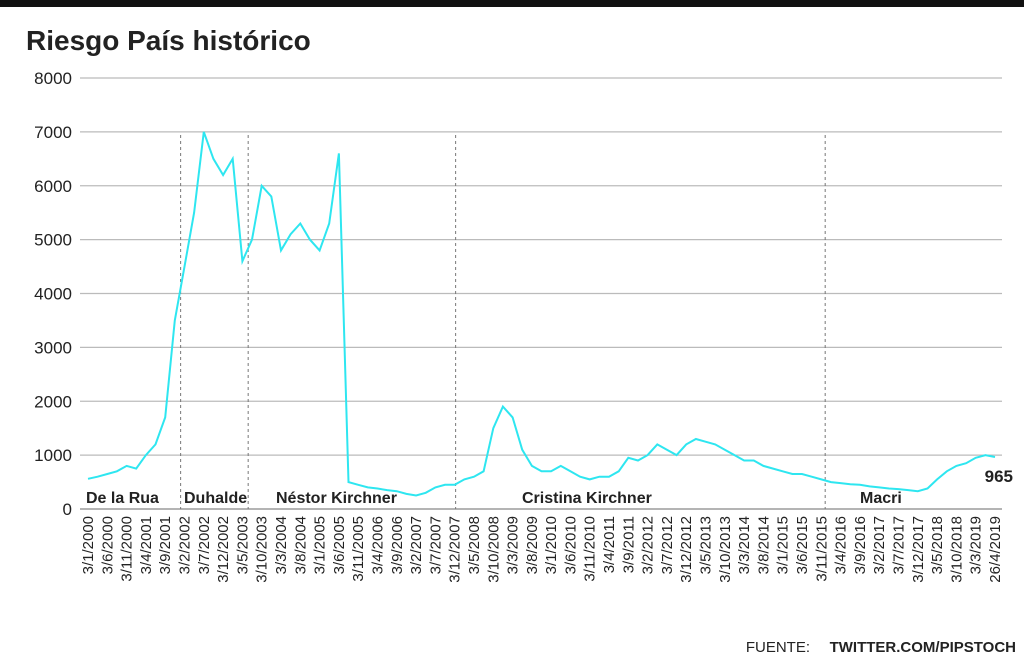 The width and height of the screenshot is (1024, 660). What do you see at coordinates (686, 549) in the screenshot?
I see `x-tick-label: 3/12/2012` at bounding box center [686, 549].